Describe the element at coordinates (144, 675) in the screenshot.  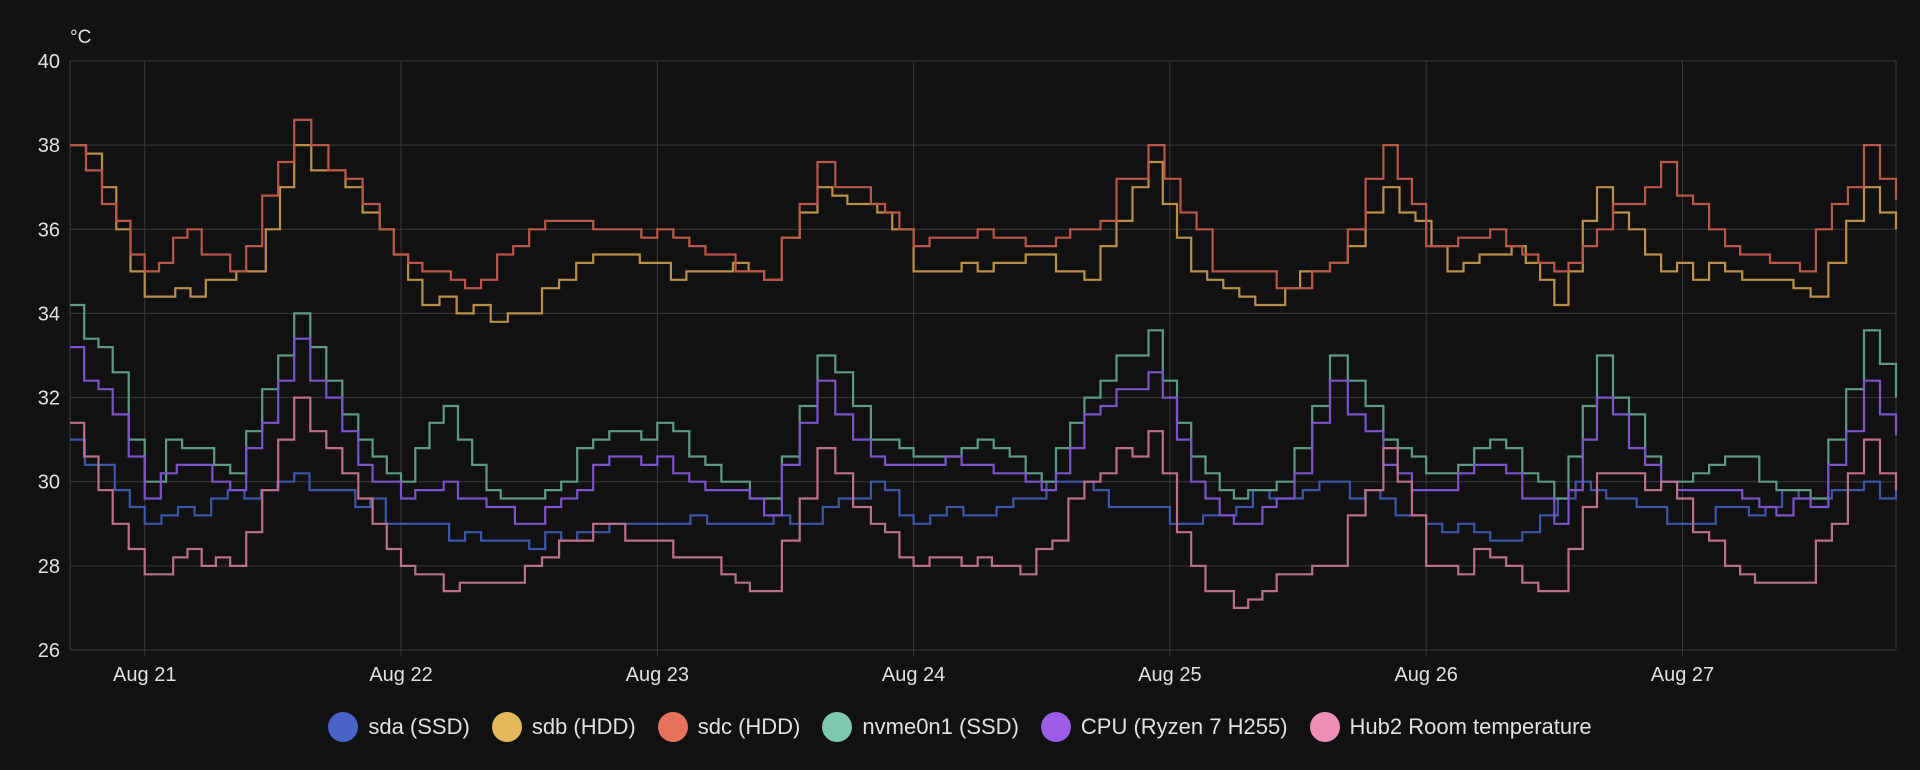
I see `x-tick-label: Aug 21` at that location.